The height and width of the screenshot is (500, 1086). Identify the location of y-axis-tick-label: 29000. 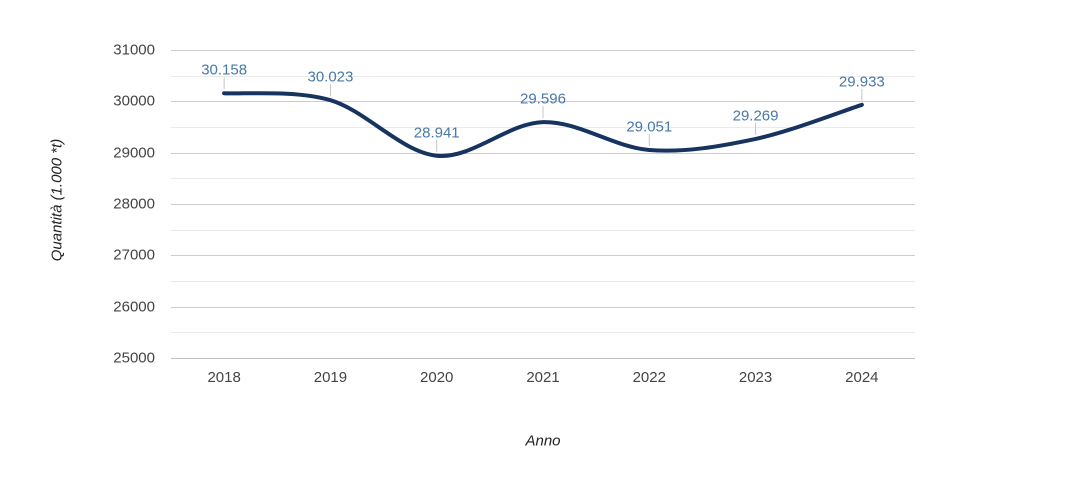
(134, 153).